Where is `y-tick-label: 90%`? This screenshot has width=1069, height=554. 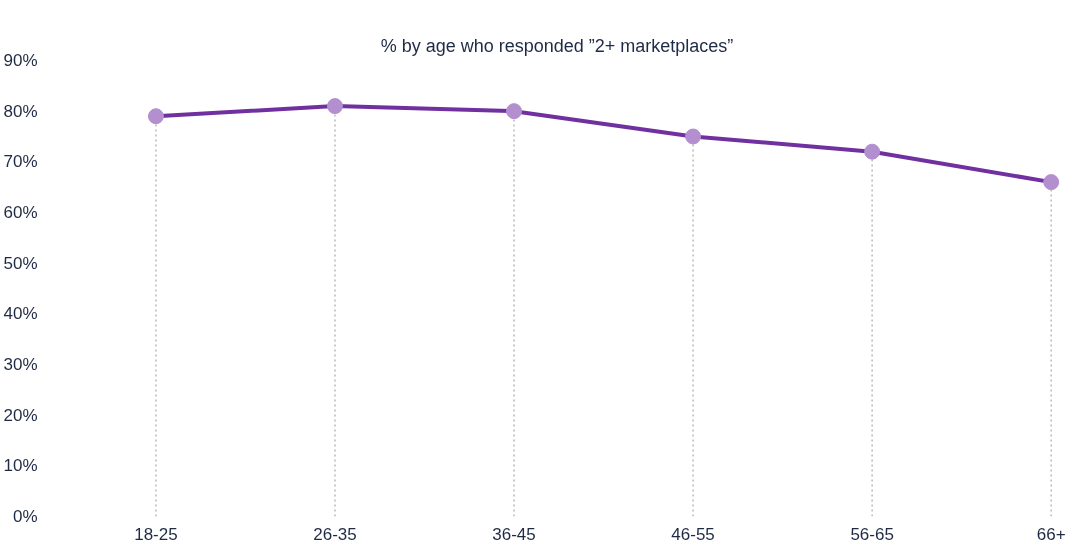
y-tick-label: 90% is located at coordinates (20, 60).